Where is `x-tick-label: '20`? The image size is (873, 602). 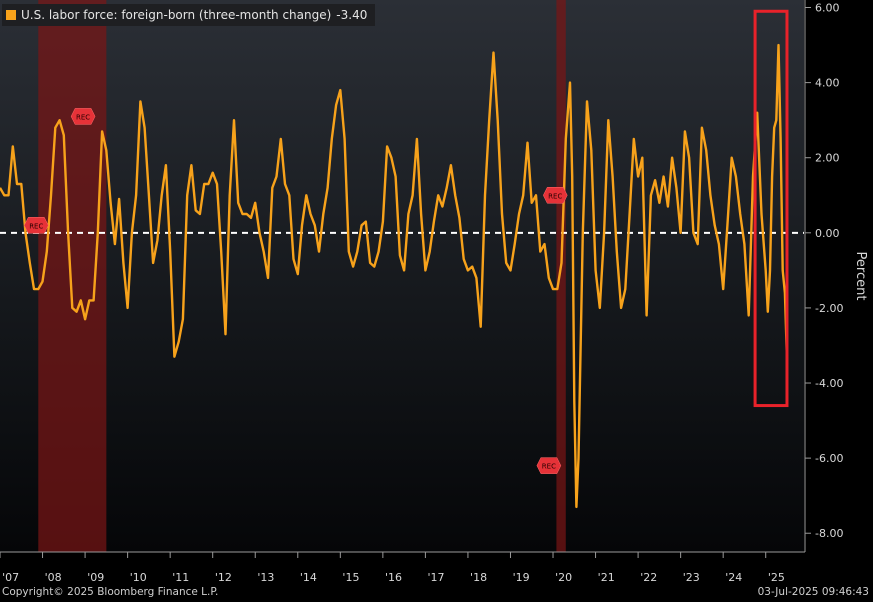 x-tick-label: '20 is located at coordinates (563, 577).